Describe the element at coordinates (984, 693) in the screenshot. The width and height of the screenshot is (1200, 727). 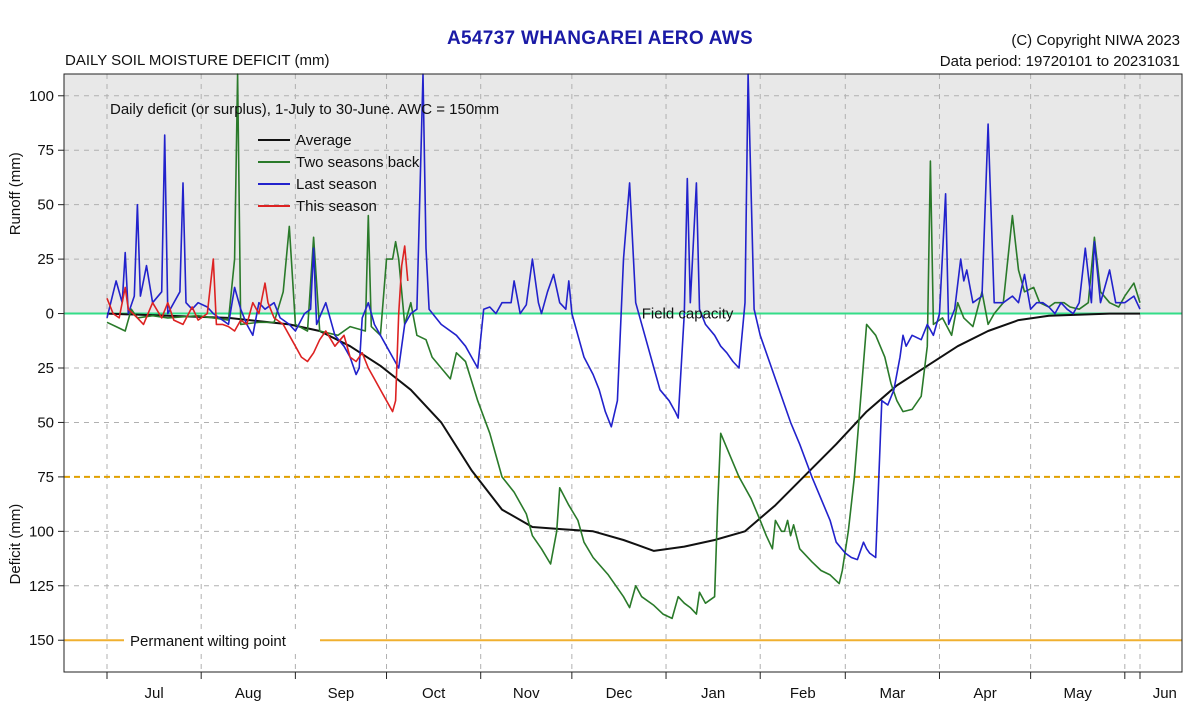
I see `x-tick-label: Apr` at that location.